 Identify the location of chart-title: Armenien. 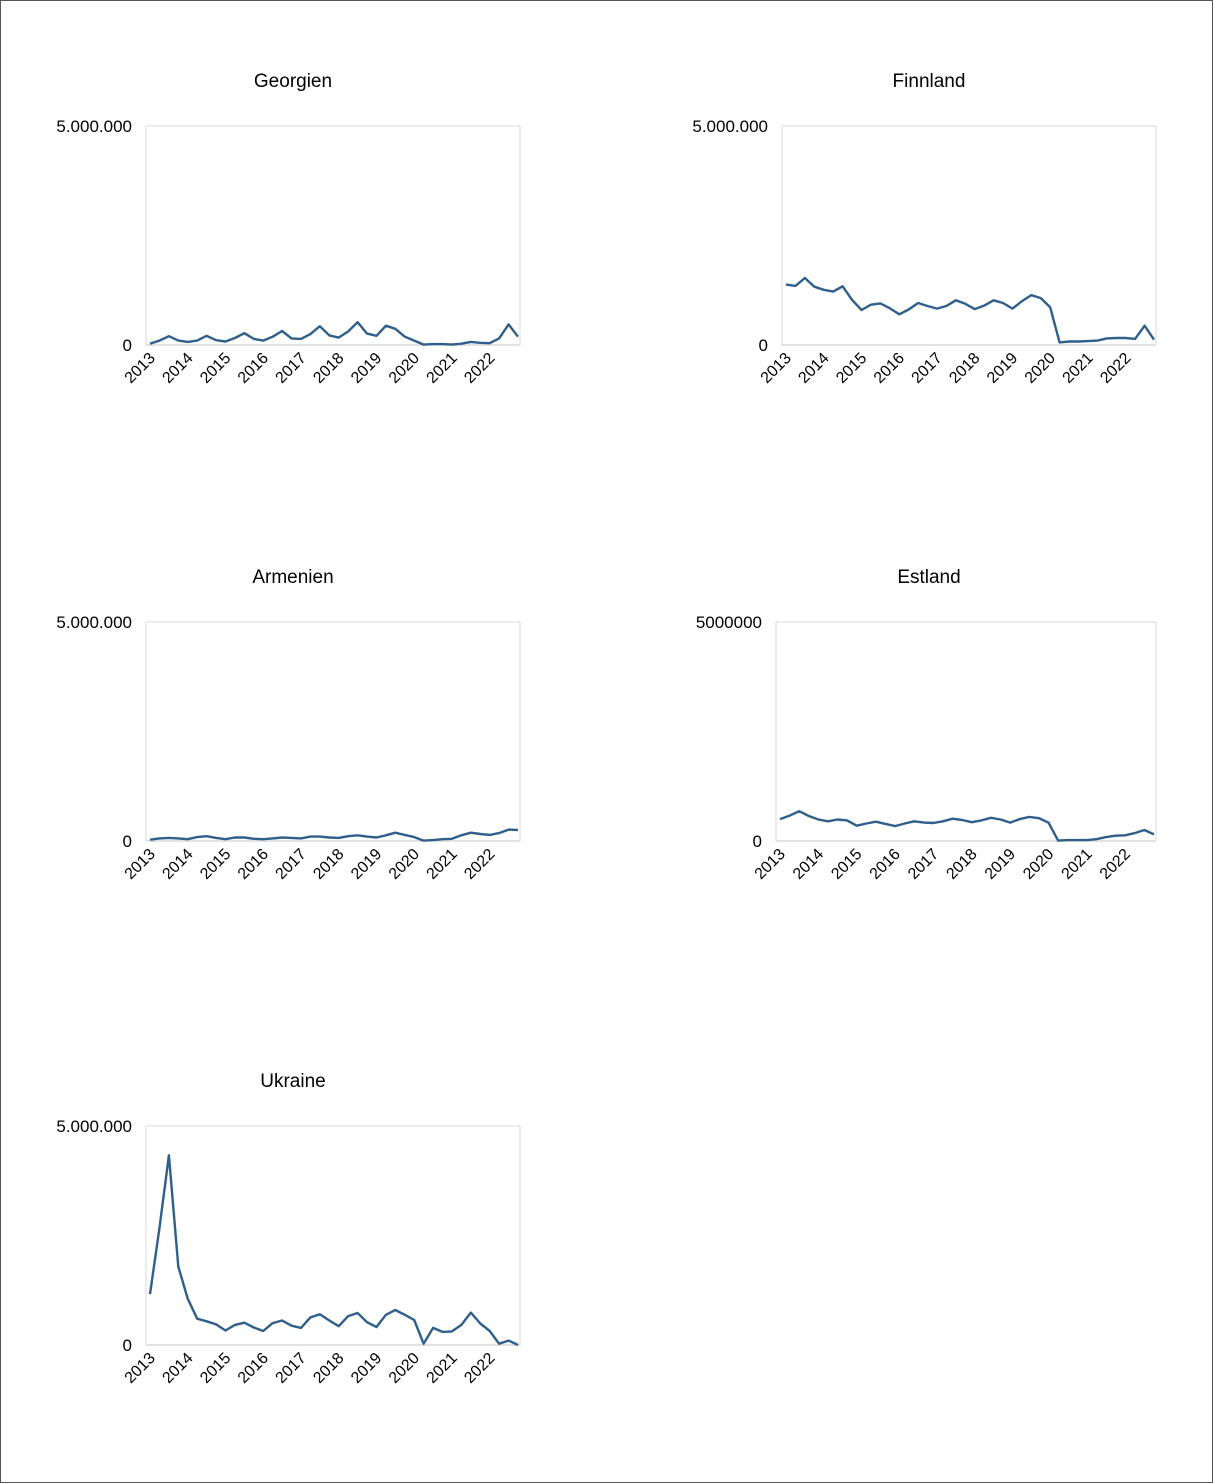
(292, 577).